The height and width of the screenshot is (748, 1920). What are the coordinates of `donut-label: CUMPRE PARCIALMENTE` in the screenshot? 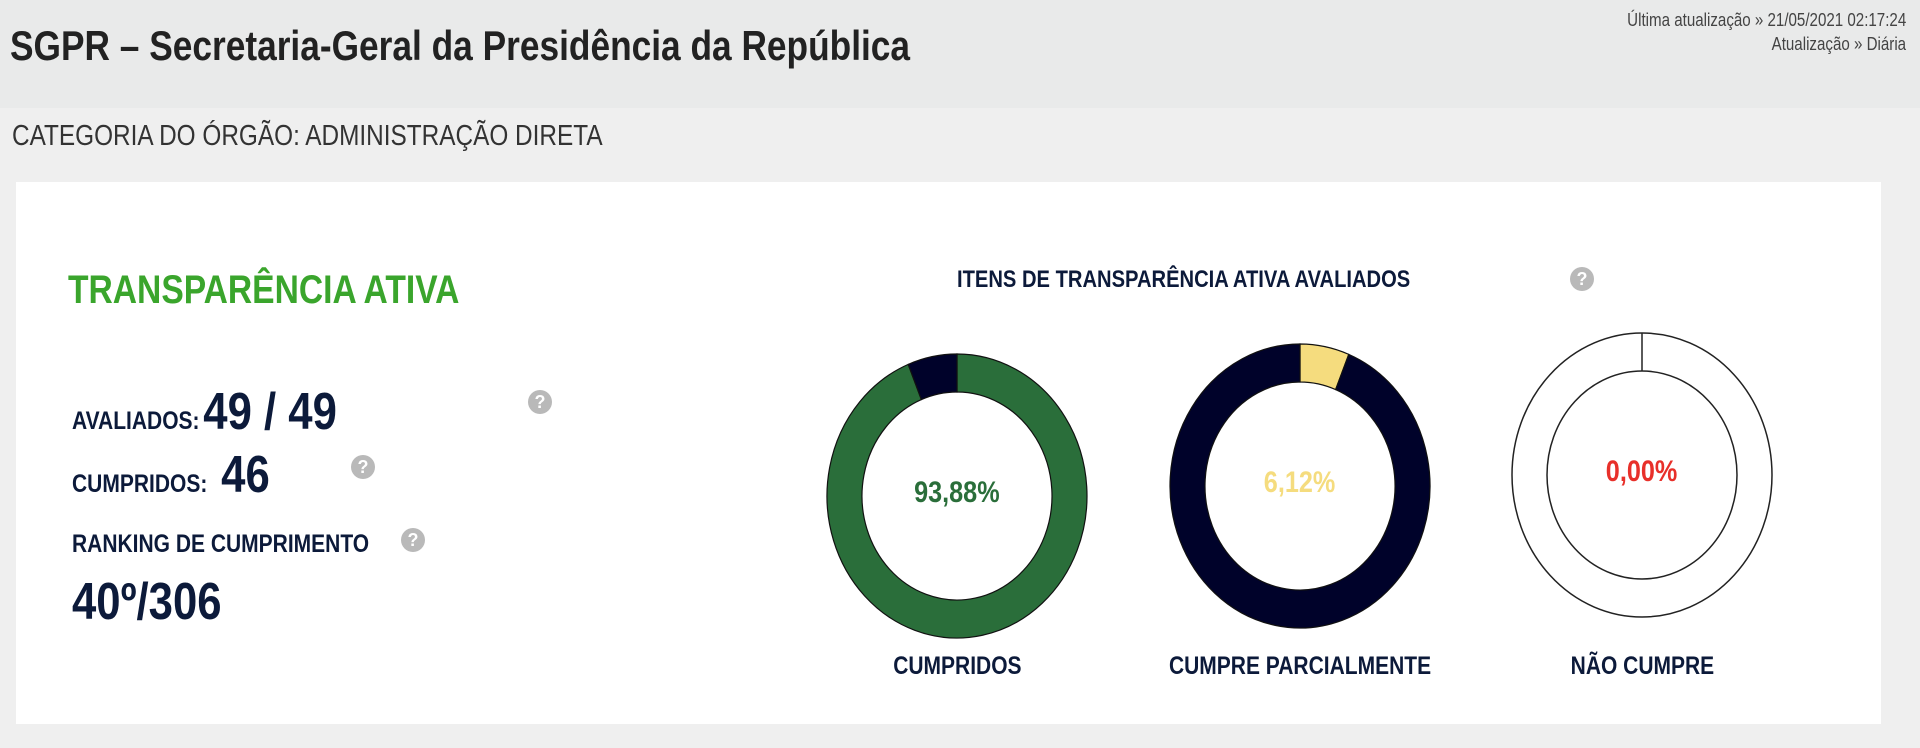 It's located at (1300, 666).